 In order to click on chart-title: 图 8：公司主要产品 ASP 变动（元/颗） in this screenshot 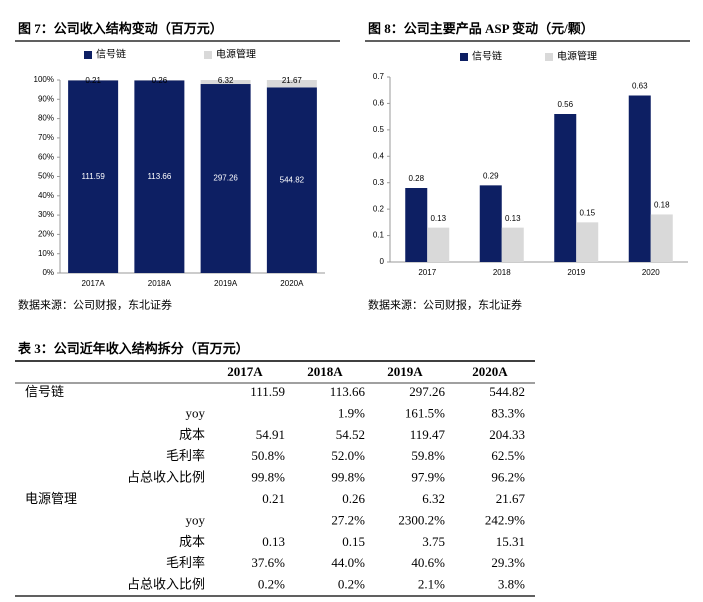, I will do `click(481, 28)`.